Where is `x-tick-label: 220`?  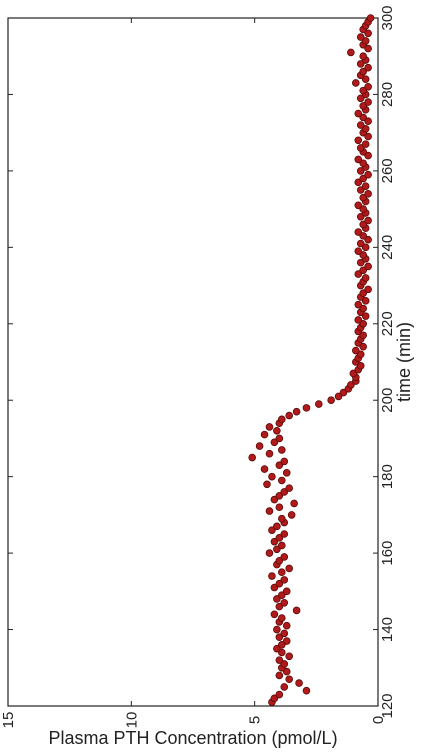 x-tick-label: 220 is located at coordinates (387, 323).